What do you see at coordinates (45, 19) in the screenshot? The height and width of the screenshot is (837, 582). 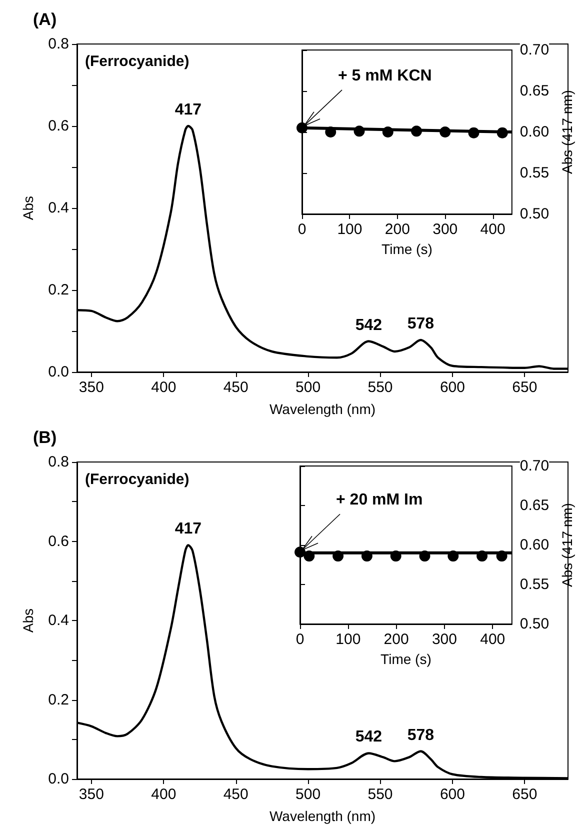 I see `chart-title: (A)` at bounding box center [45, 19].